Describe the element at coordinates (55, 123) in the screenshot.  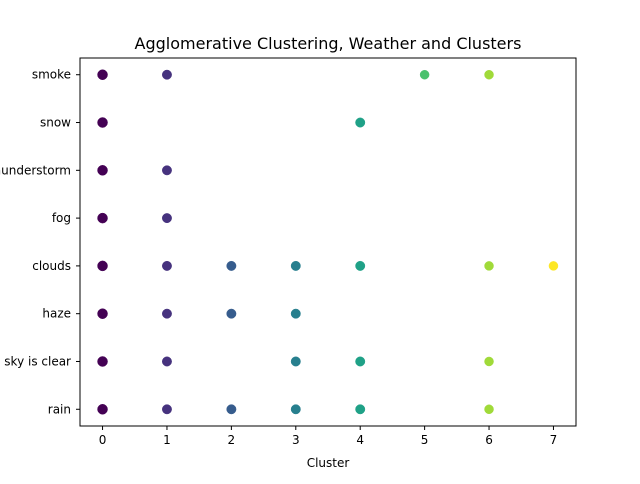
I see `y-tick-label: snow` at that location.